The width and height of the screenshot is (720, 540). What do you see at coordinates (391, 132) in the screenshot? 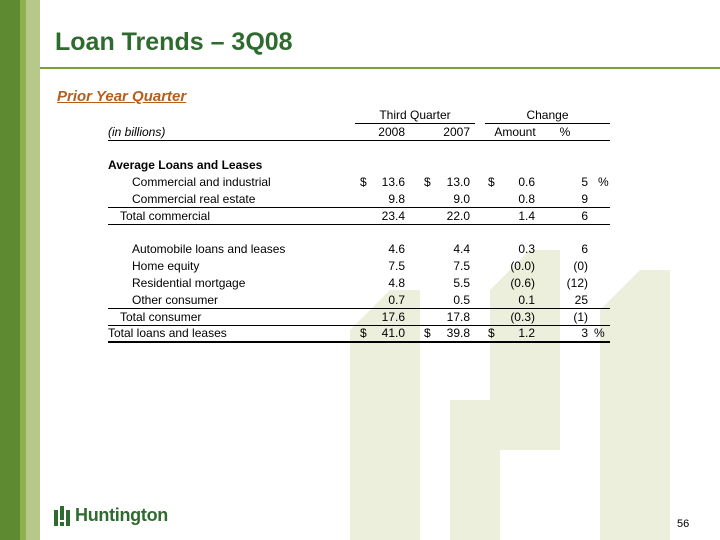
I see `col-header-2008: 2008` at bounding box center [391, 132].